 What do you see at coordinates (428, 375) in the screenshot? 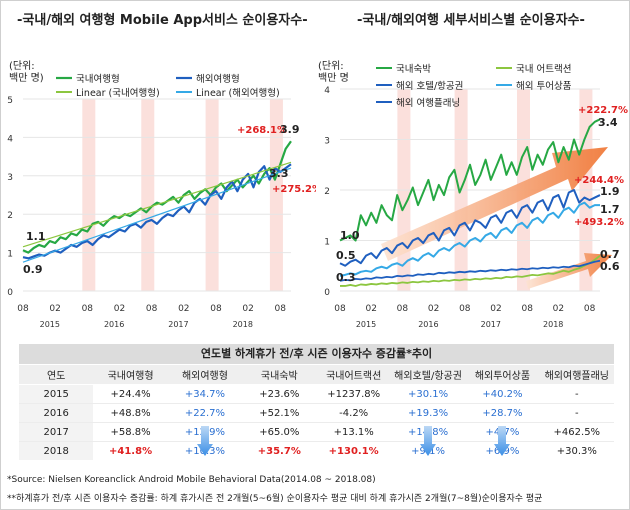
I see `column-header: 해외호텔/항공권` at bounding box center [428, 375].